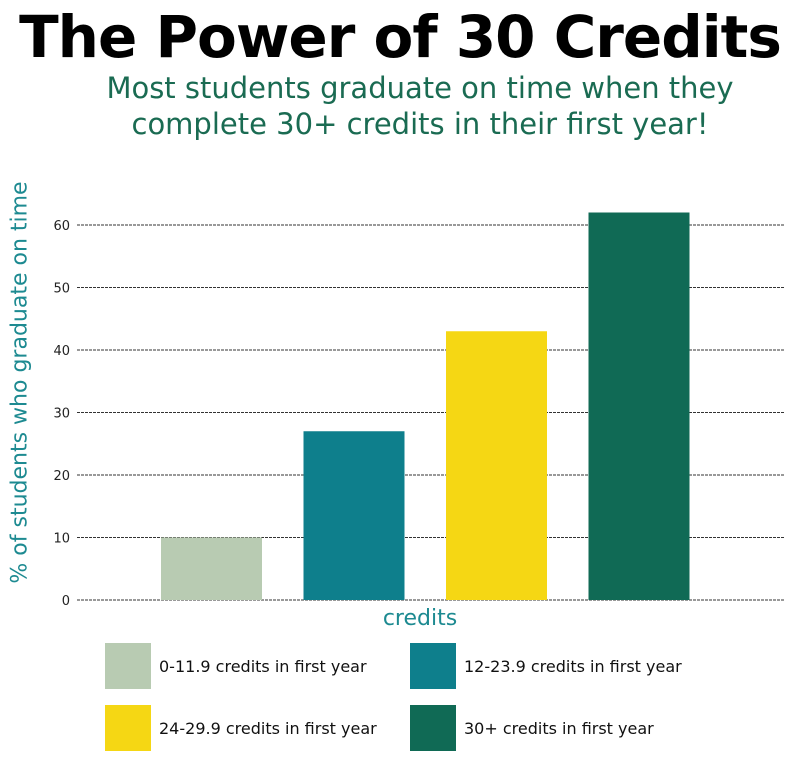 This screenshot has height=763, width=800. What do you see at coordinates (559, 728) in the screenshot?
I see `legend-label: 30+ credits in first year` at bounding box center [559, 728].